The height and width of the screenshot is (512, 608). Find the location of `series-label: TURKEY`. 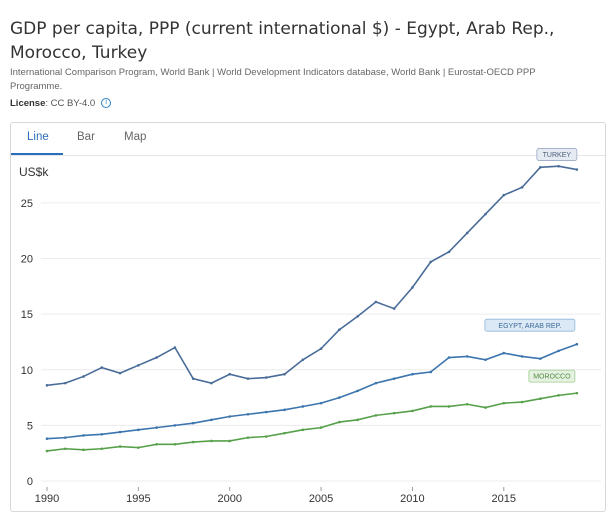

series-label: TURKEY is located at coordinates (557, 155).